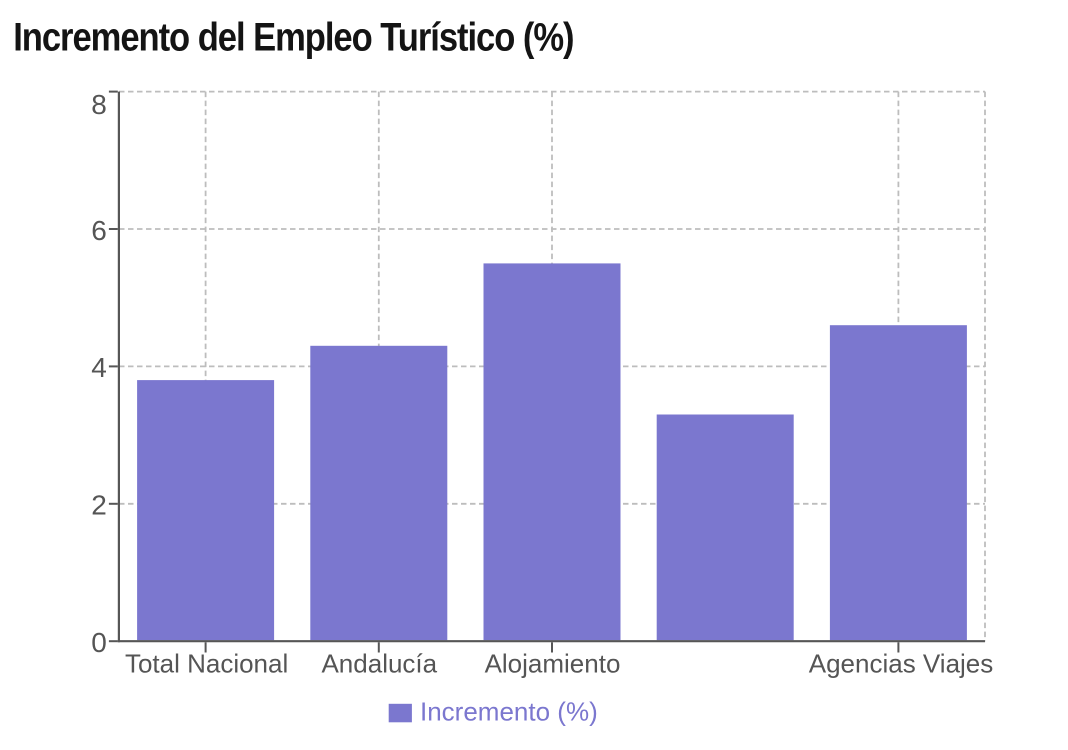  What do you see at coordinates (99, 642) in the screenshot?
I see `svg-text: 0` at bounding box center [99, 642].